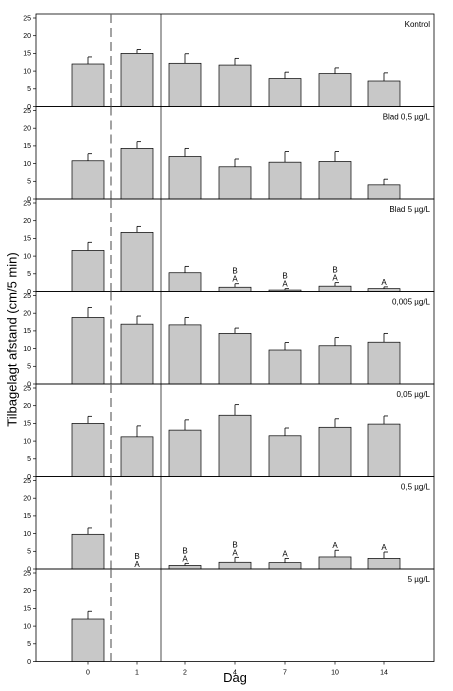  What do you see at coordinates (413, 394) in the screenshot?
I see `panel-label: 0,05 µg/L` at bounding box center [413, 394].